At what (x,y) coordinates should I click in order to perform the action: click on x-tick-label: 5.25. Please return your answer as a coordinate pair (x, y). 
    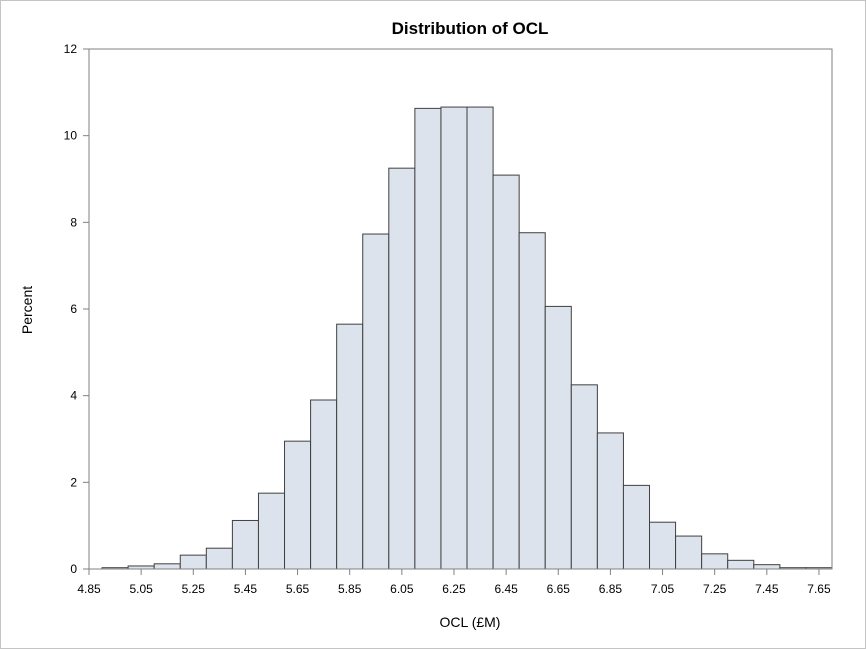
    Looking at the image, I should click on (194, 589).